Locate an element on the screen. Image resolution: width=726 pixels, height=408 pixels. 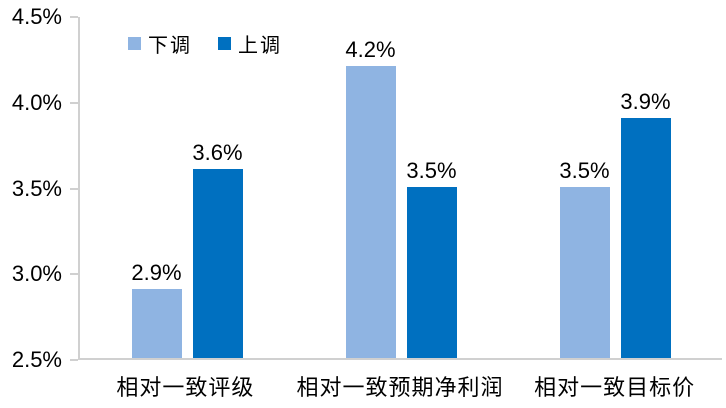
bar-downgrade-2: 3.5% is located at coordinates (584, 258).